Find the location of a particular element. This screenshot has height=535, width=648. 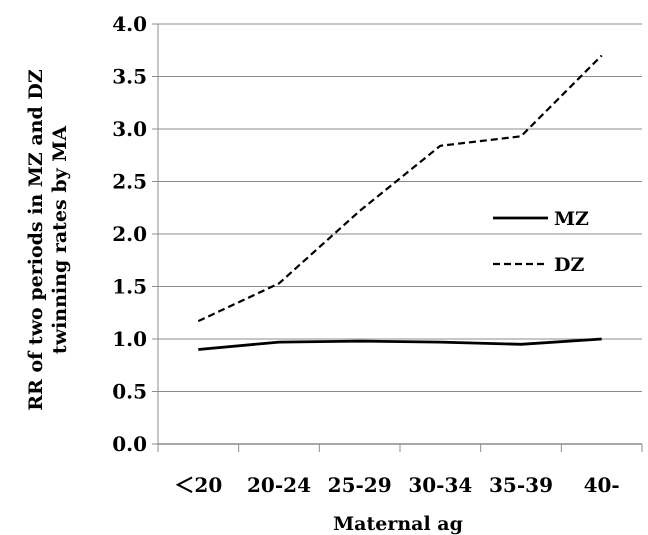

y-axis-title-line-1: RR of two periods in MZ and DZ is located at coordinates (36, 240).